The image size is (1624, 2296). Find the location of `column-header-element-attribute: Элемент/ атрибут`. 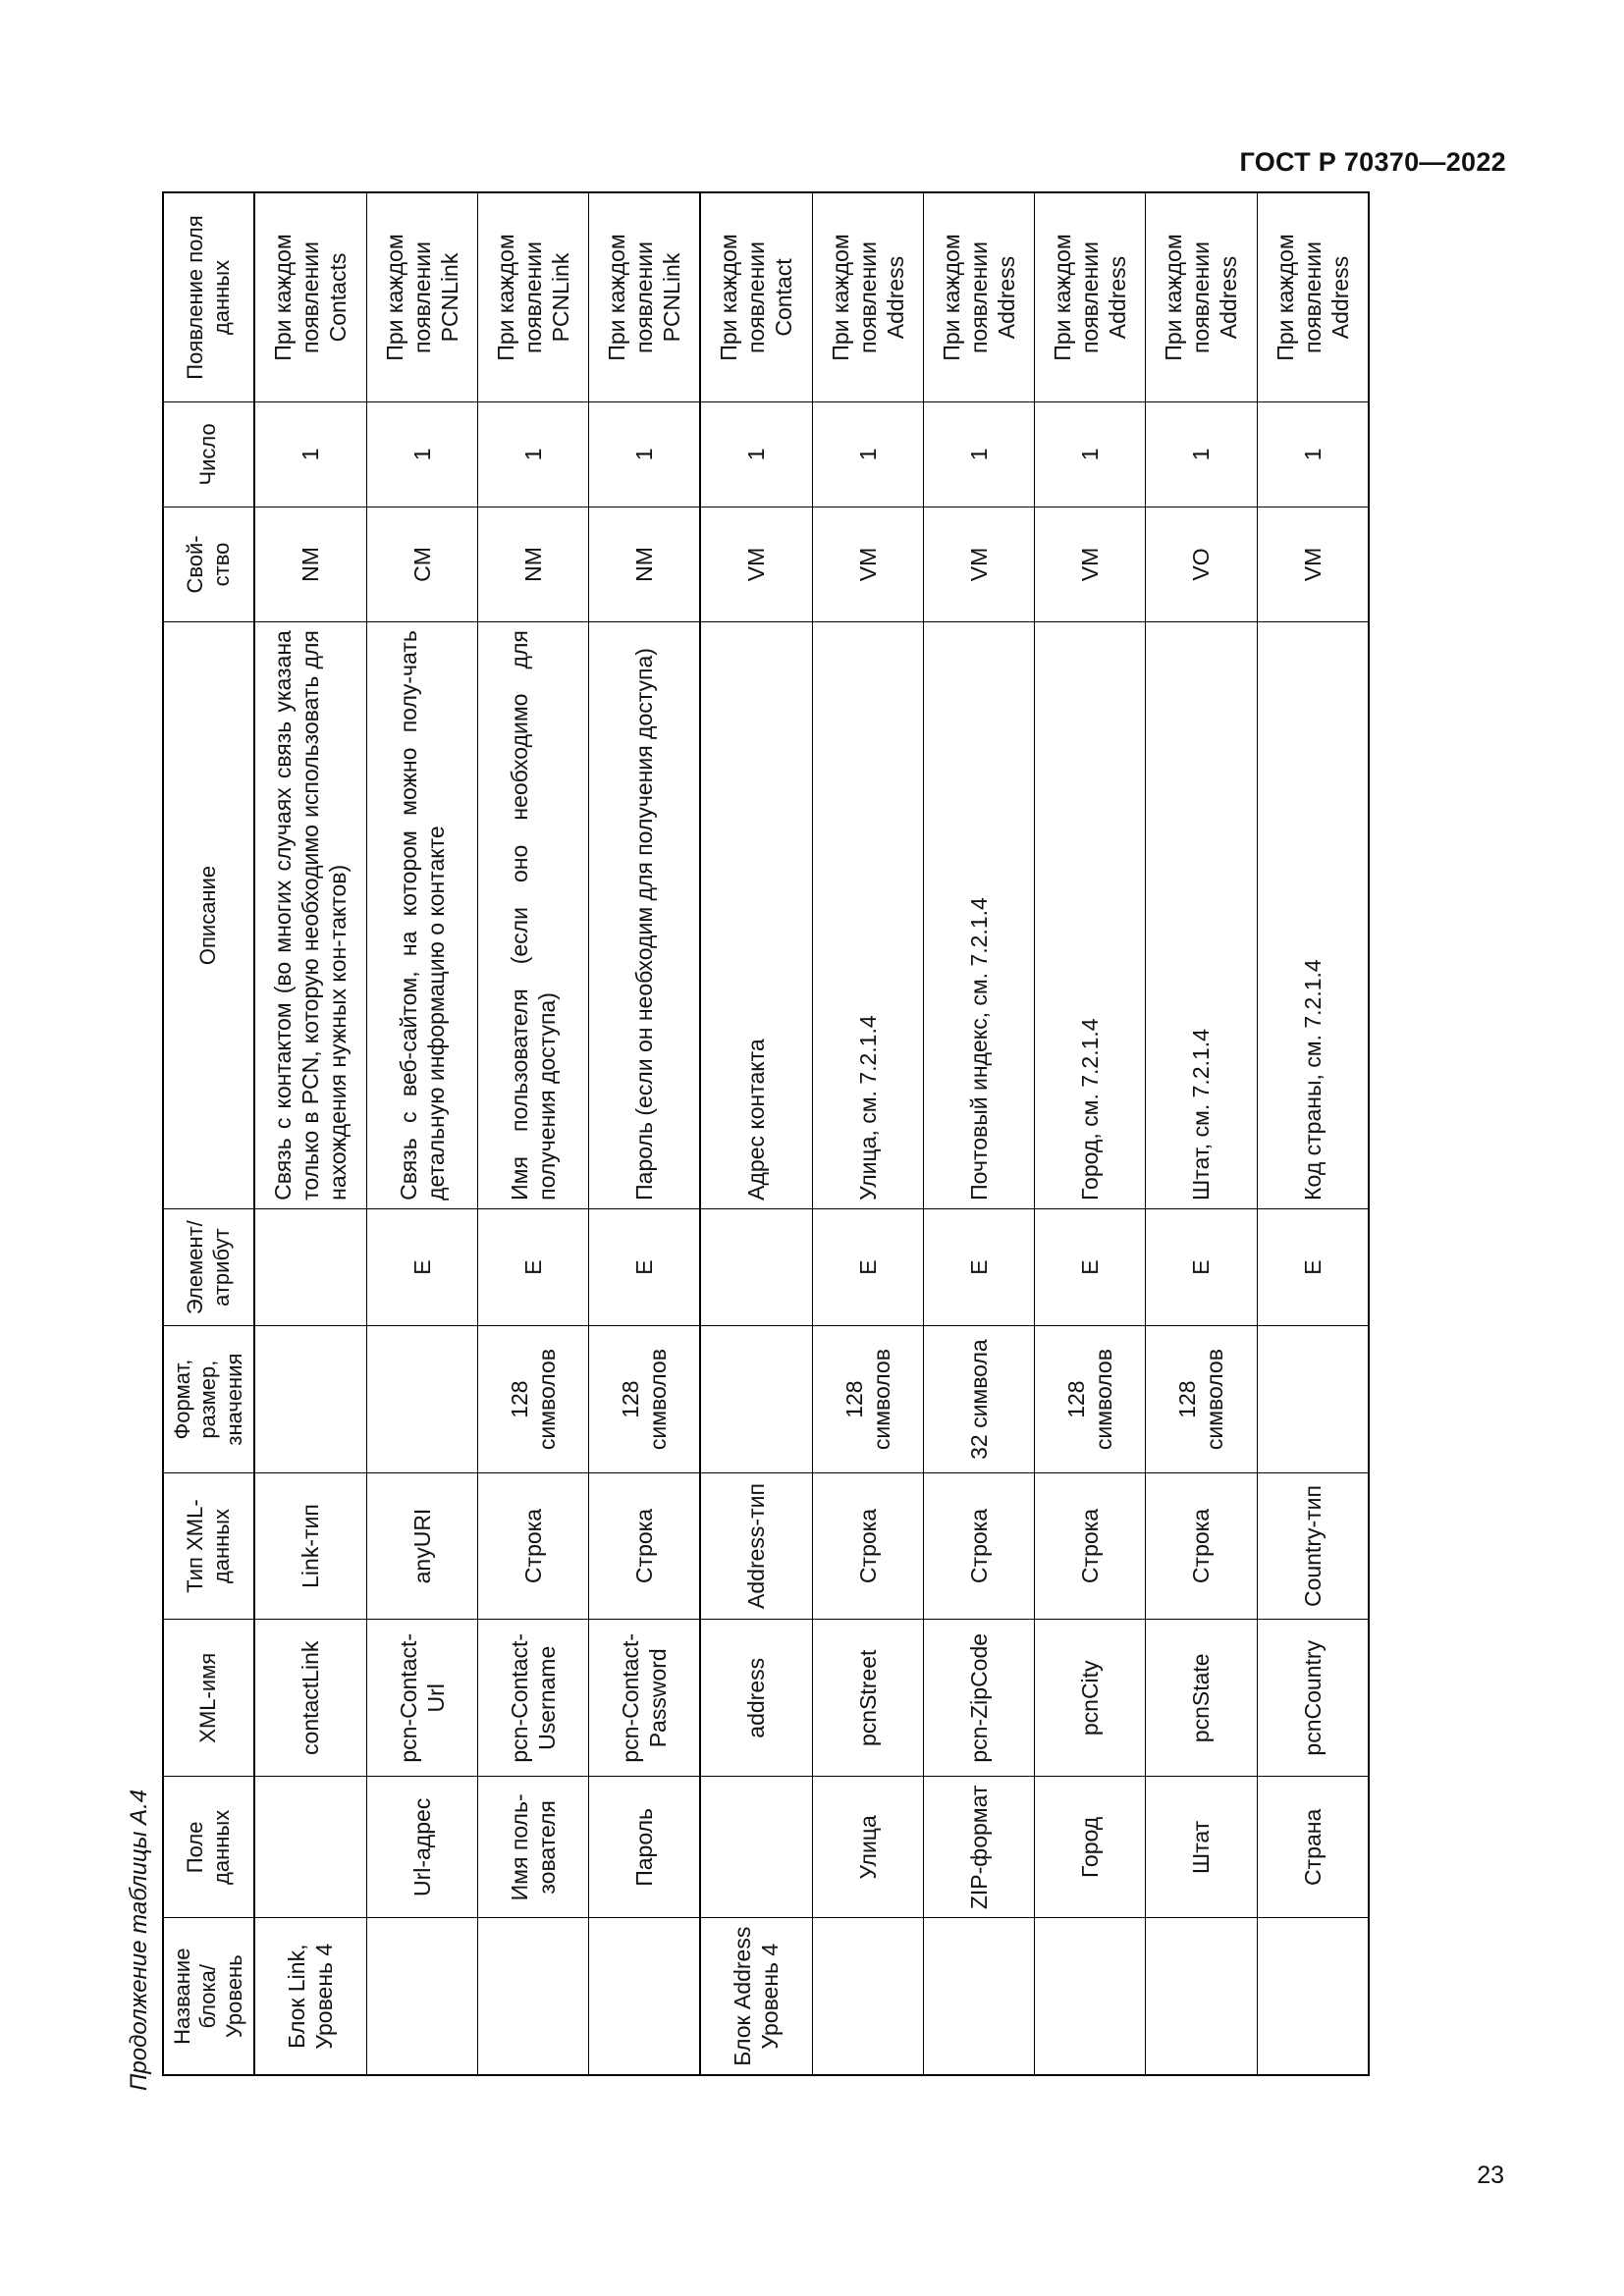

column-header-element-attribute: Элемент/ атрибут is located at coordinates (209, 1267).